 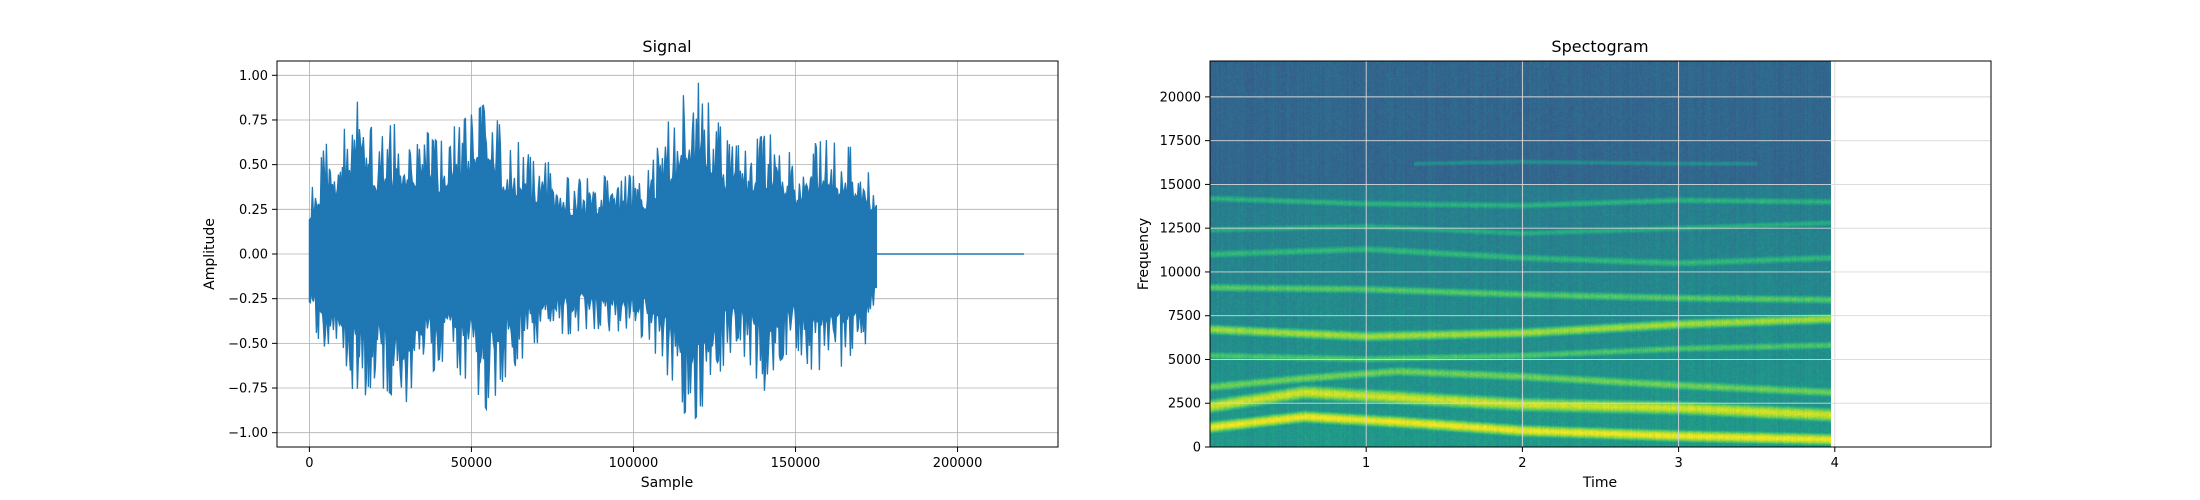 I want to click on signal-y-tick-label: 1.00, so click(x=253, y=76).